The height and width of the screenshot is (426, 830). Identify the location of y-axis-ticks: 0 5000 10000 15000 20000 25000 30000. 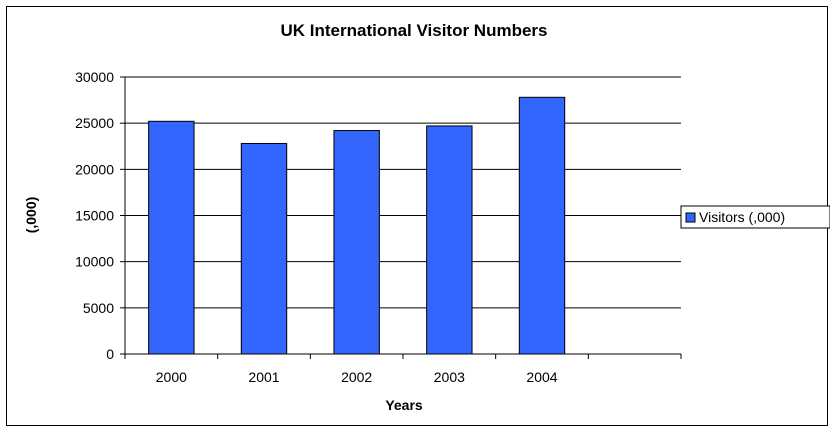
(100, 215).